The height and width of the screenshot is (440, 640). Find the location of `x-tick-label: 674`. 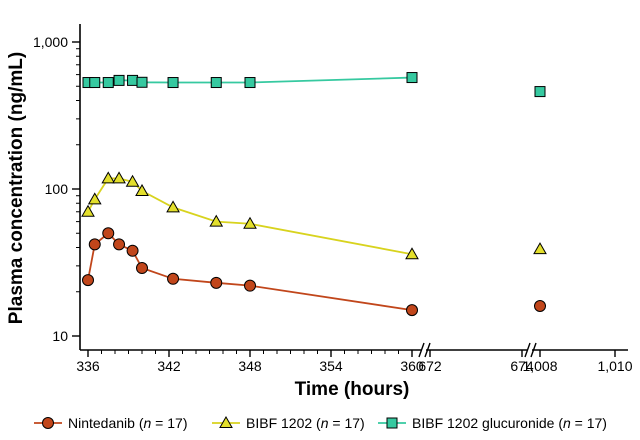

x-tick-label: 674 is located at coordinates (522, 366).